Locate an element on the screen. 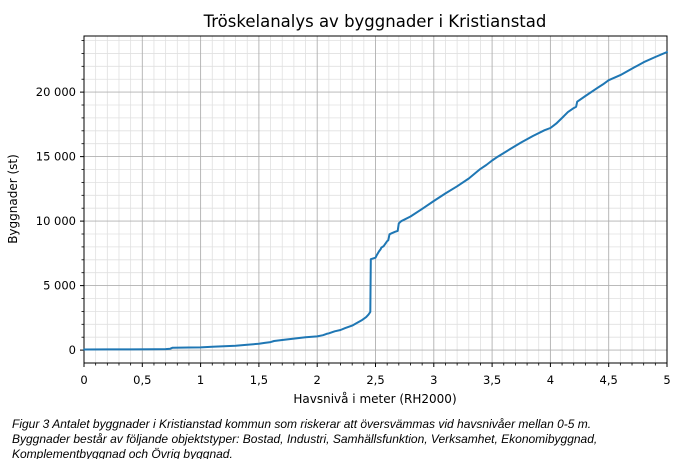 This screenshot has width=700, height=459. y-tick-label: 0 is located at coordinates (72, 350).